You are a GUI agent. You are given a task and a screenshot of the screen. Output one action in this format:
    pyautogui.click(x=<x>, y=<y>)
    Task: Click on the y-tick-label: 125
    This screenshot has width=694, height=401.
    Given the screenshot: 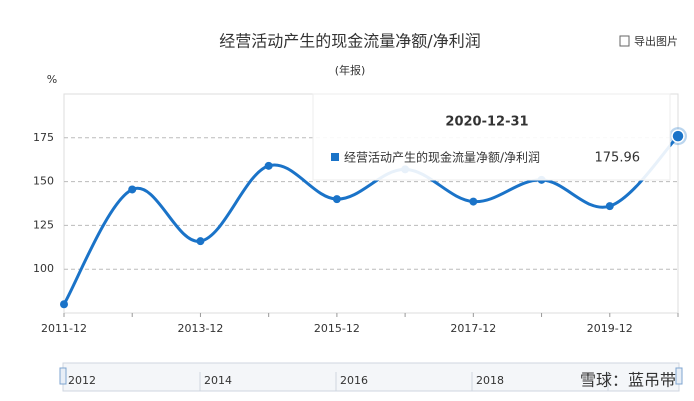 What is the action you would take?
    pyautogui.click(x=43, y=224)
    